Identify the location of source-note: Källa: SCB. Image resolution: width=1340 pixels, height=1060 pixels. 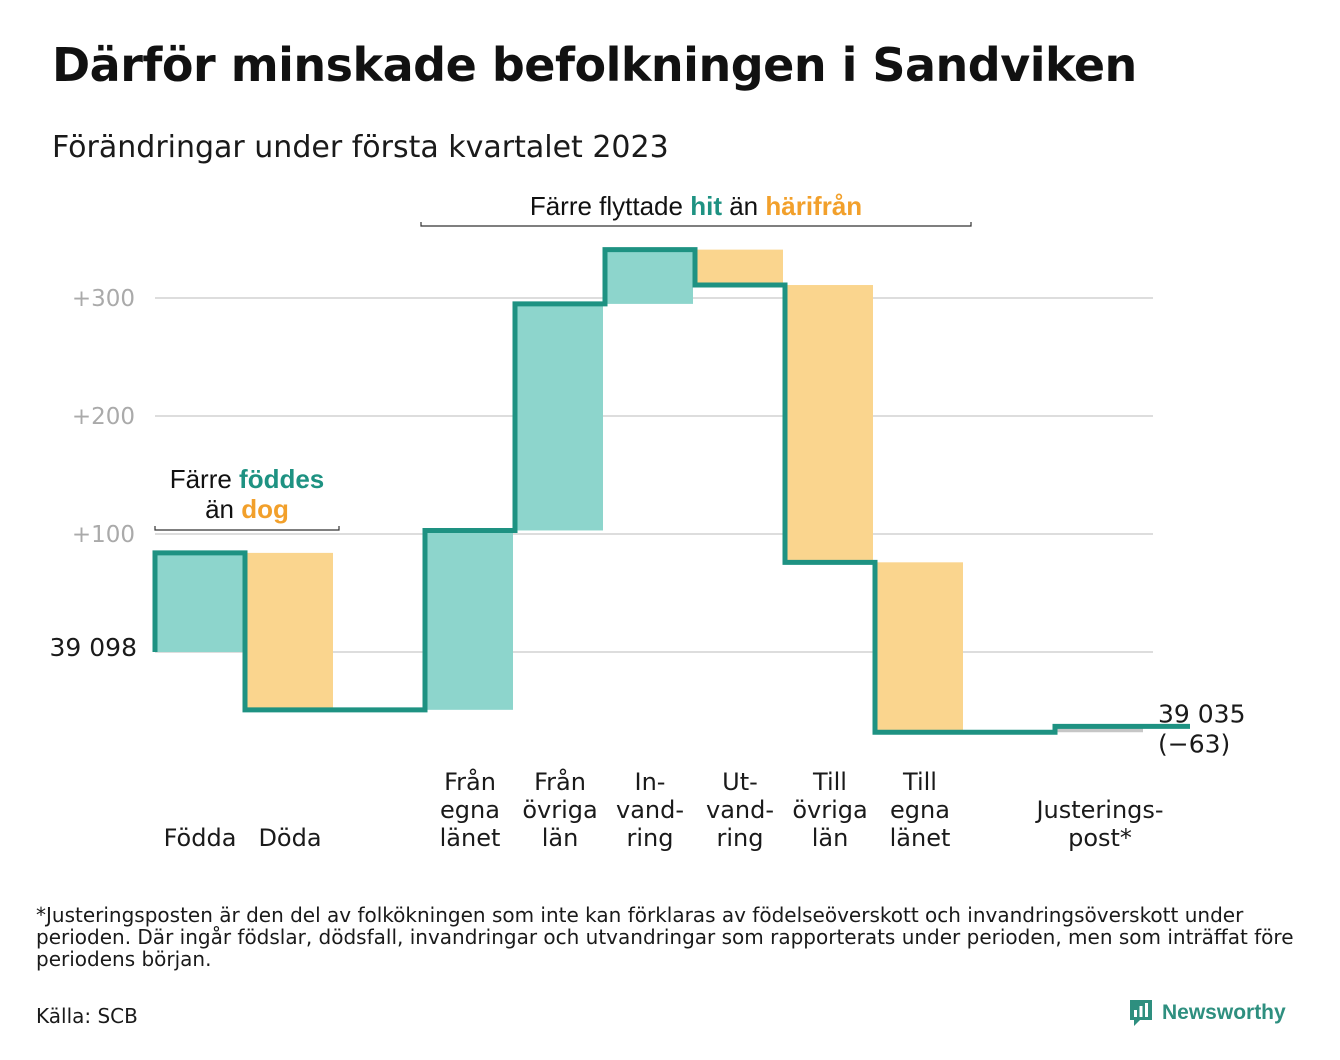
(87, 1016).